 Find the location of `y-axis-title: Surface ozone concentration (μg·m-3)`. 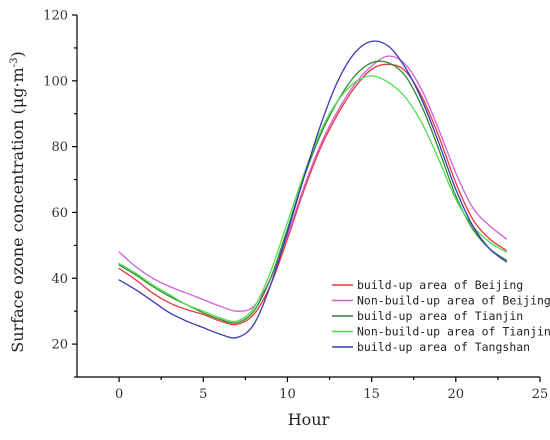

y-axis-title: Surface ozone concentration (μg·m-3) is located at coordinates (17, 201).